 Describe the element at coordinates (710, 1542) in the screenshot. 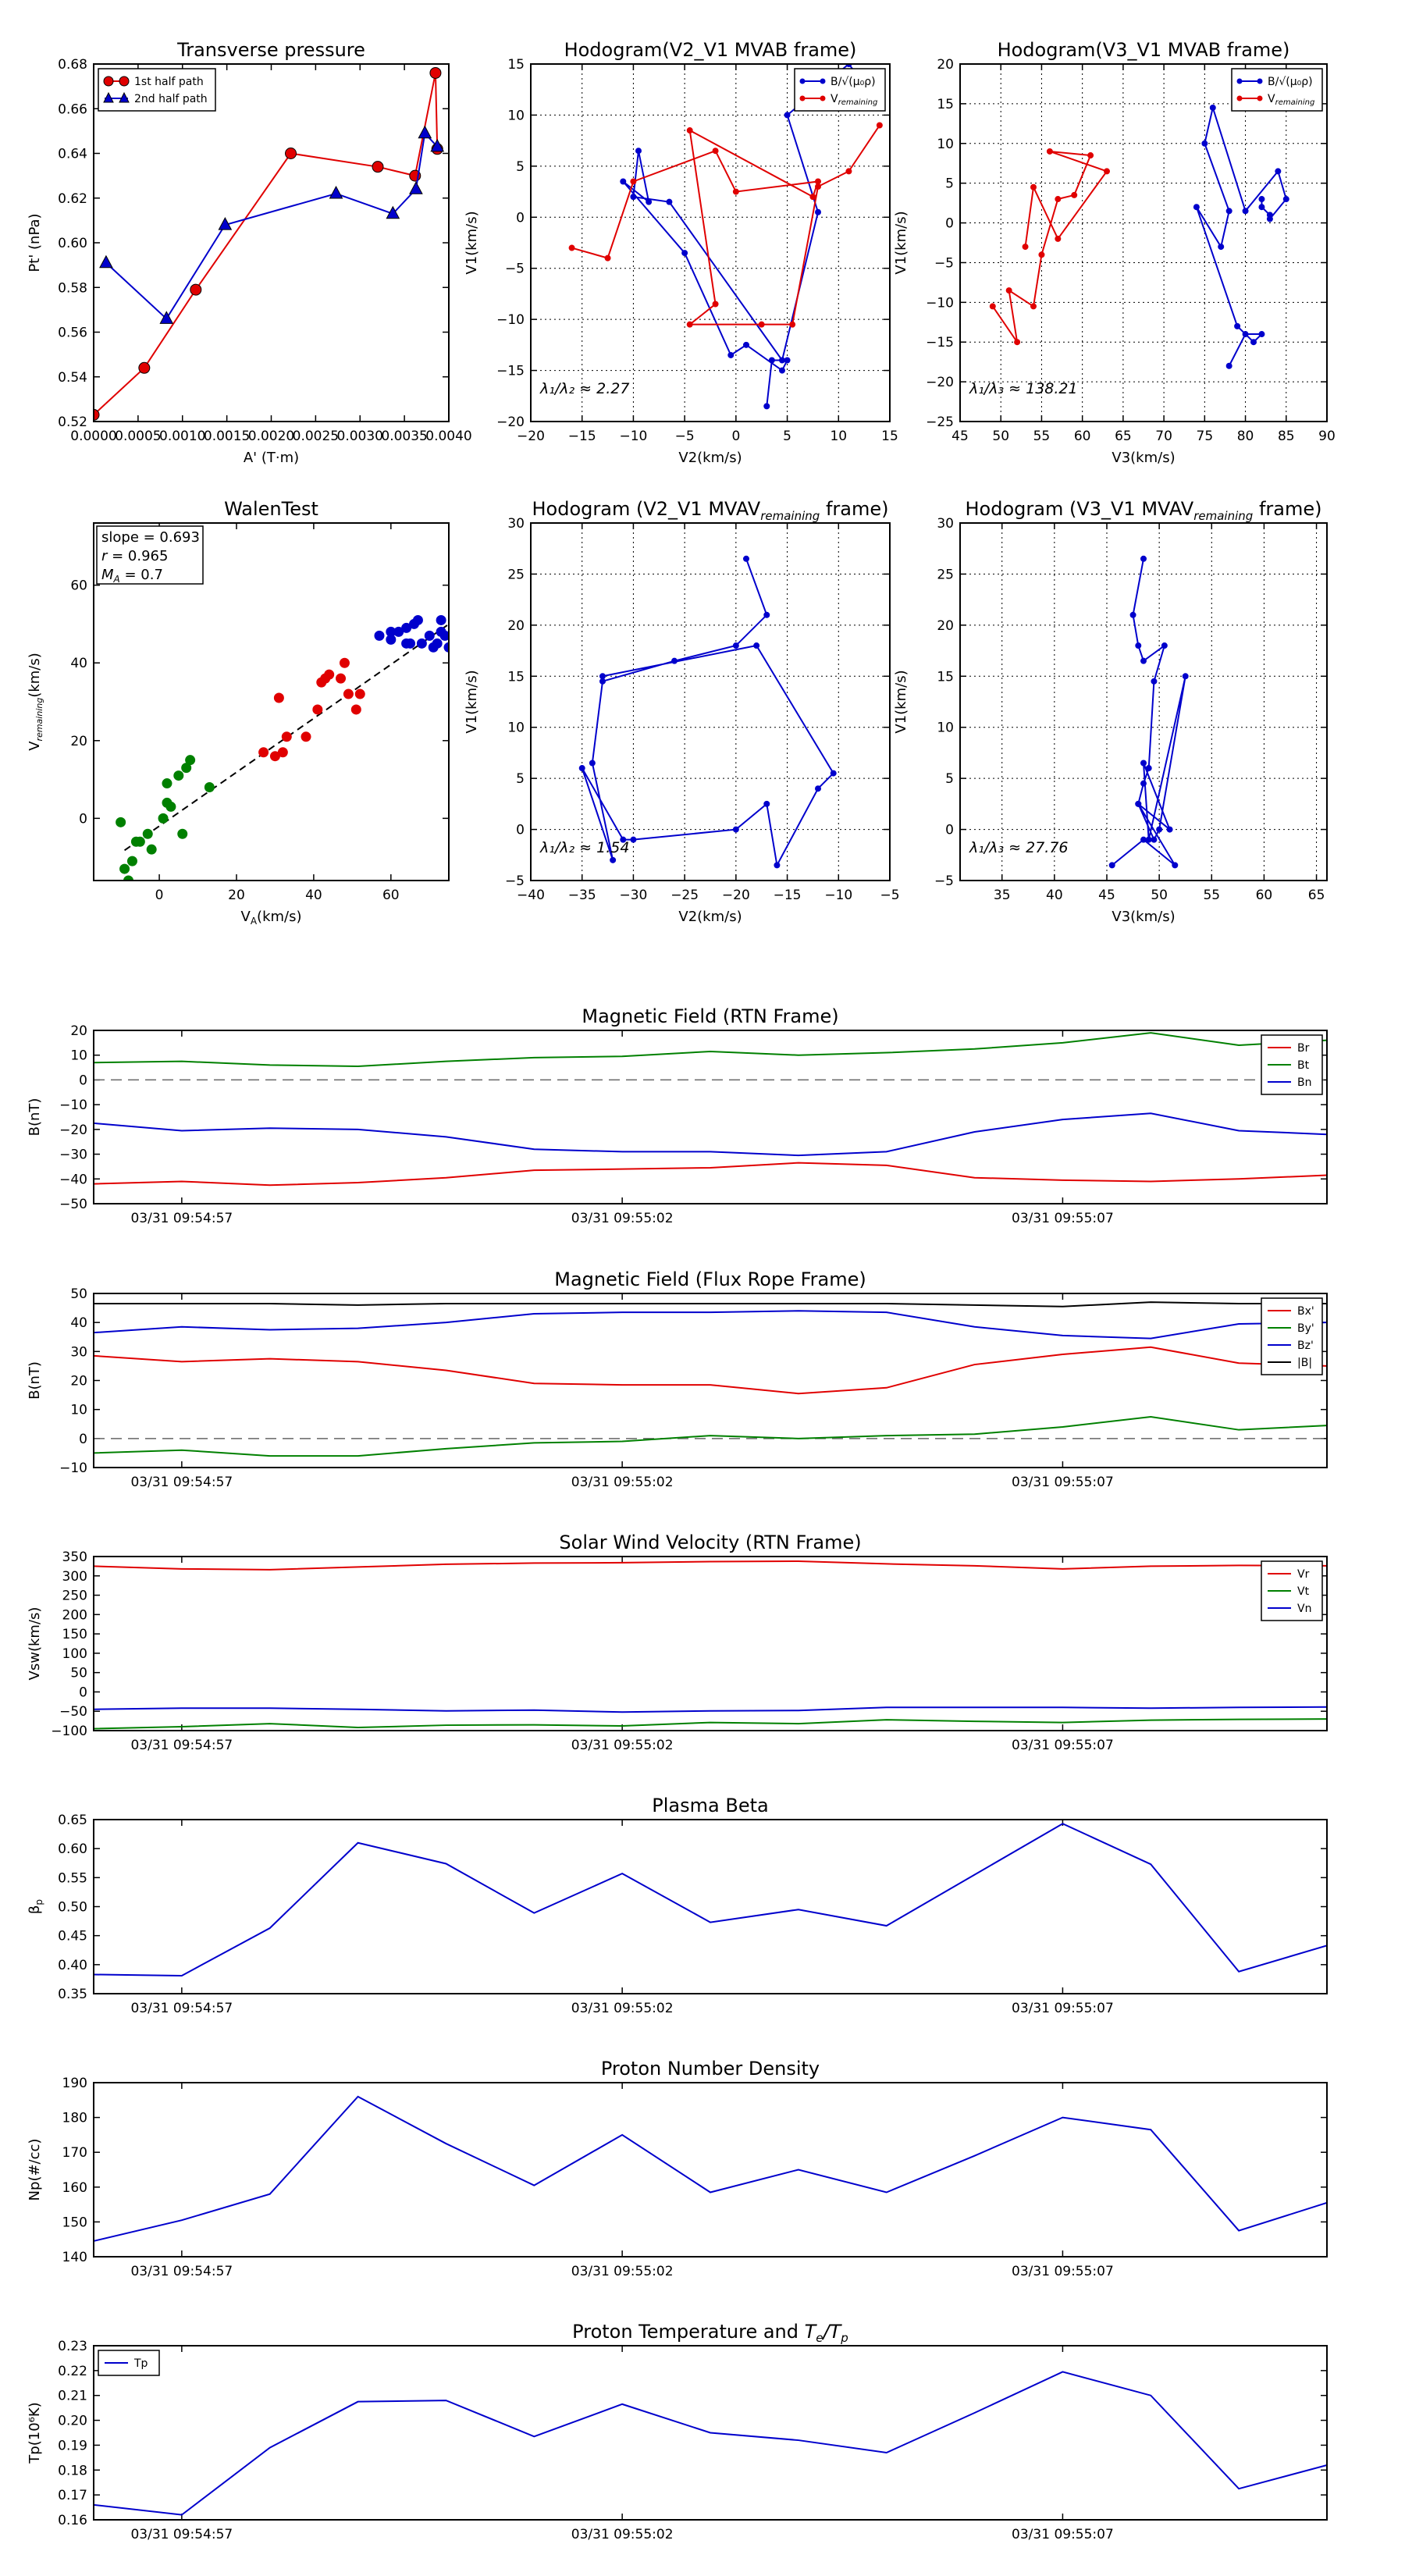

I see `chart-title: Solar Wind Velocity (RTN Frame)` at that location.